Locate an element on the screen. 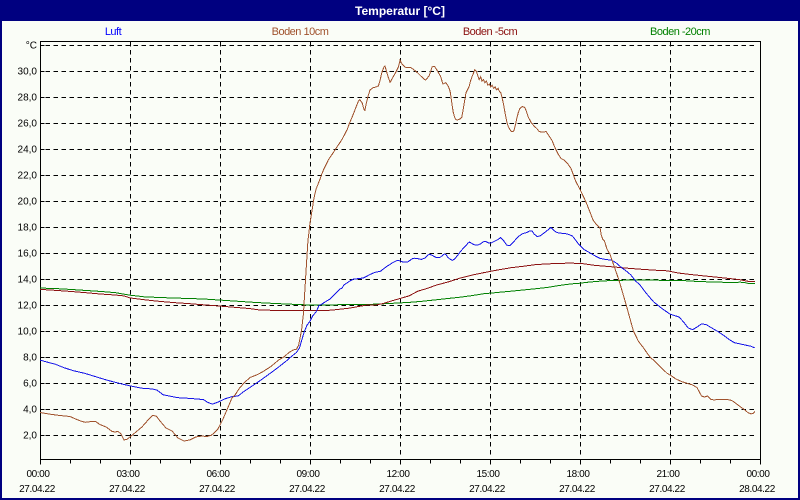  svg-text: 8,0 is located at coordinates (30, 358).